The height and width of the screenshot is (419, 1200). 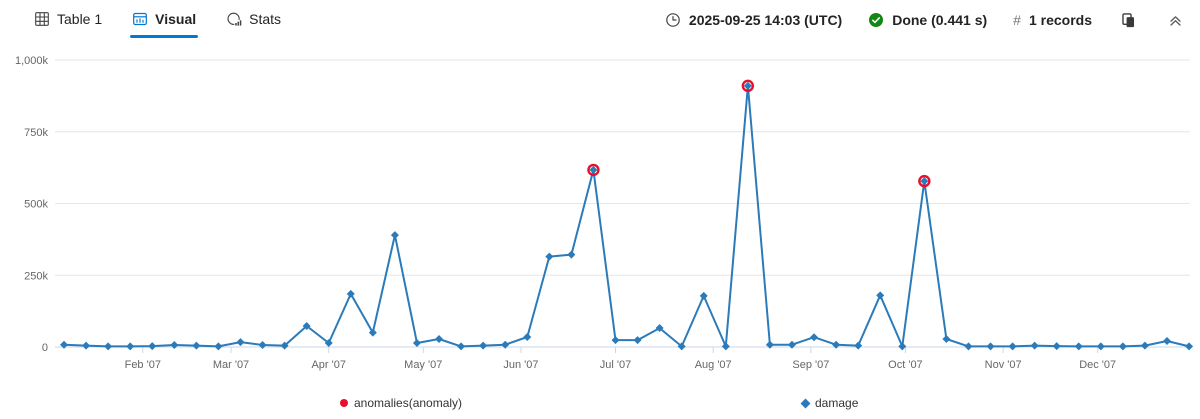 I want to click on x-axis-label: Sep '07, so click(x=810, y=365).